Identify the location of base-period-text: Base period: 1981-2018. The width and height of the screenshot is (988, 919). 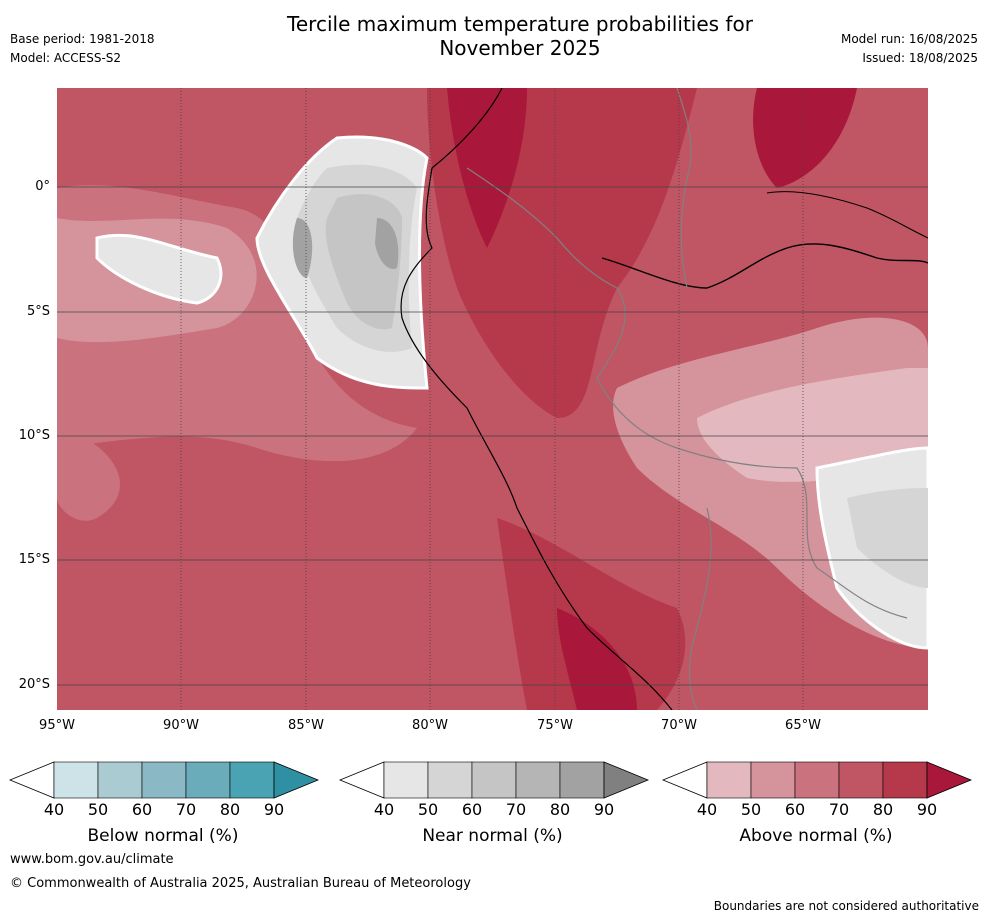
(82, 39).